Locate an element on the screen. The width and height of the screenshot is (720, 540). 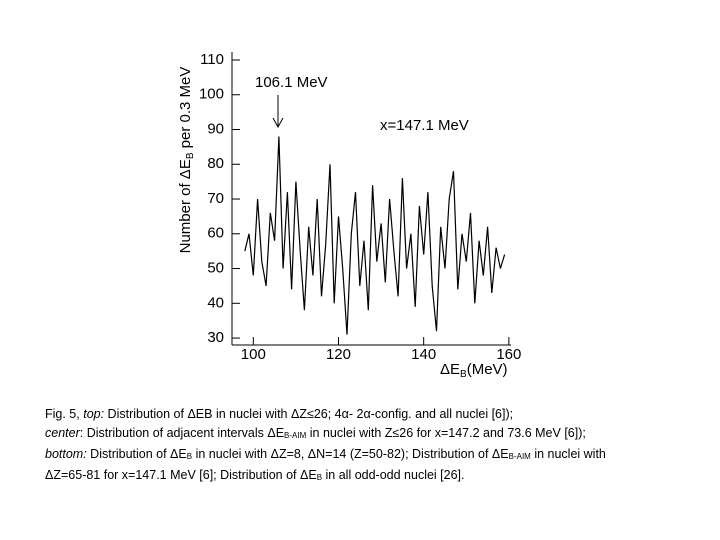
x-tick-label: 140 is located at coordinates (423, 354).